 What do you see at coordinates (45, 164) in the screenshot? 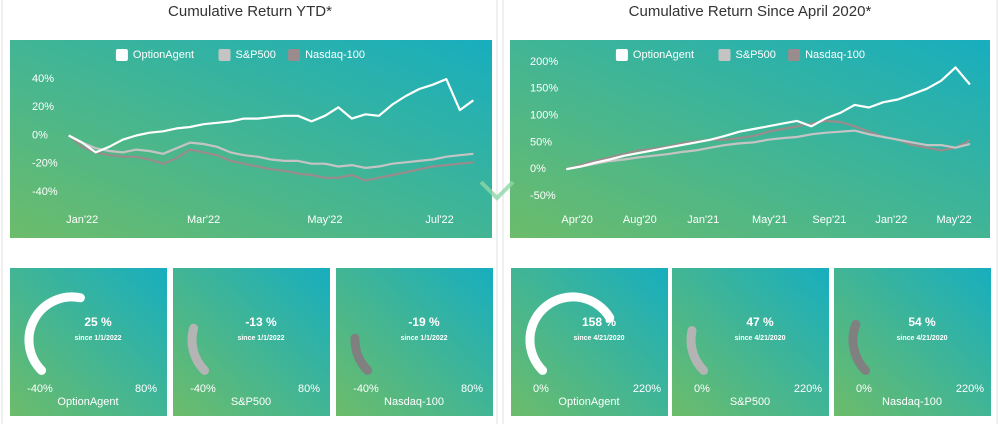
I see `y-tick-label: -20%` at bounding box center [45, 164].